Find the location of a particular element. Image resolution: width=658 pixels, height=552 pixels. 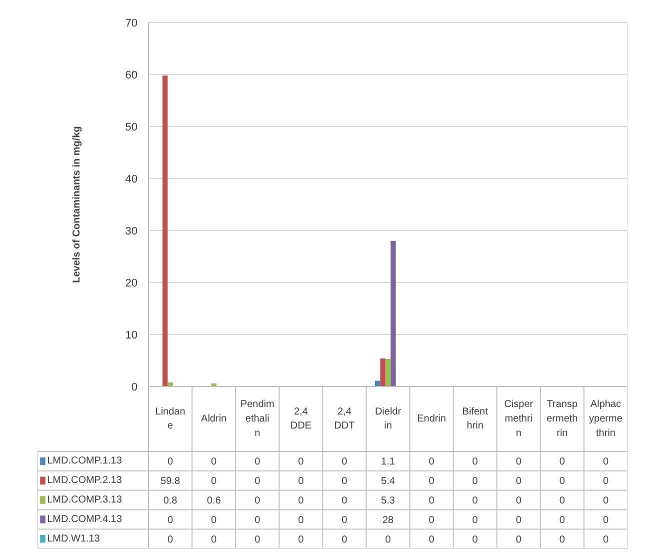

x-tick-label: Cispermethrin is located at coordinates (519, 419).